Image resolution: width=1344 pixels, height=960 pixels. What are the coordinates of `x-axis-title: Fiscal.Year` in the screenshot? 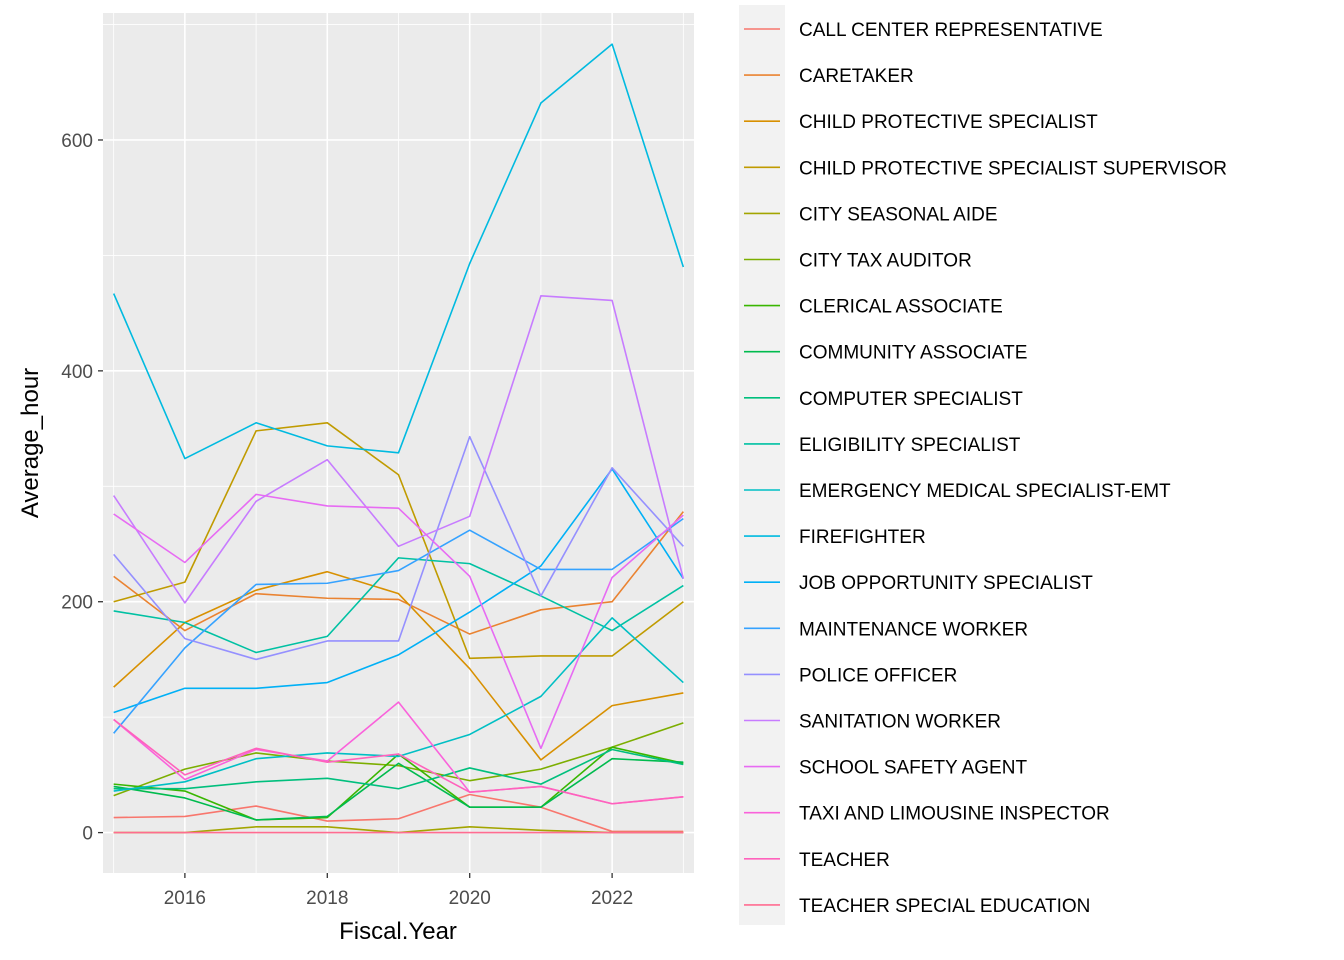 It's located at (398, 931).